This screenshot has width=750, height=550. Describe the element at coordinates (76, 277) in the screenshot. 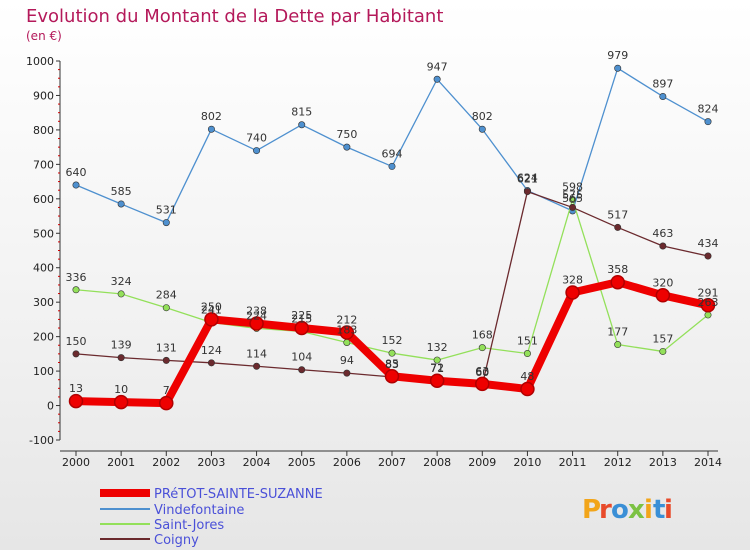

I see `data-label-saint-jores: 336` at that location.